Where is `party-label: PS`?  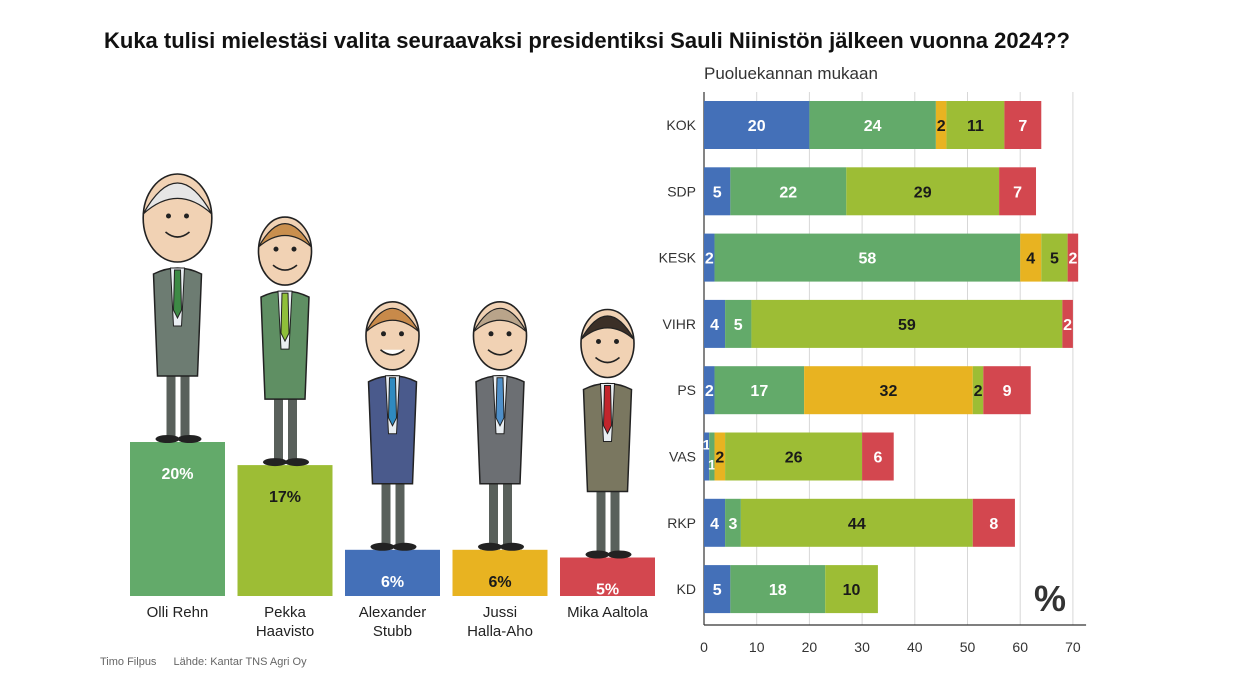 party-label: PS is located at coordinates (686, 390).